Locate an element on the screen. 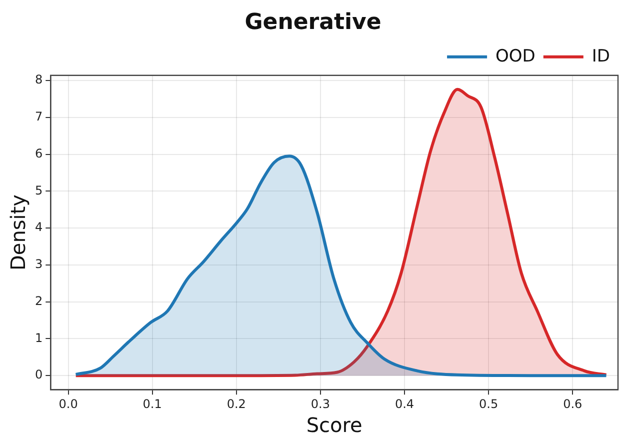 This screenshot has width=630, height=447. y-tick-label: 6 is located at coordinates (38, 153).